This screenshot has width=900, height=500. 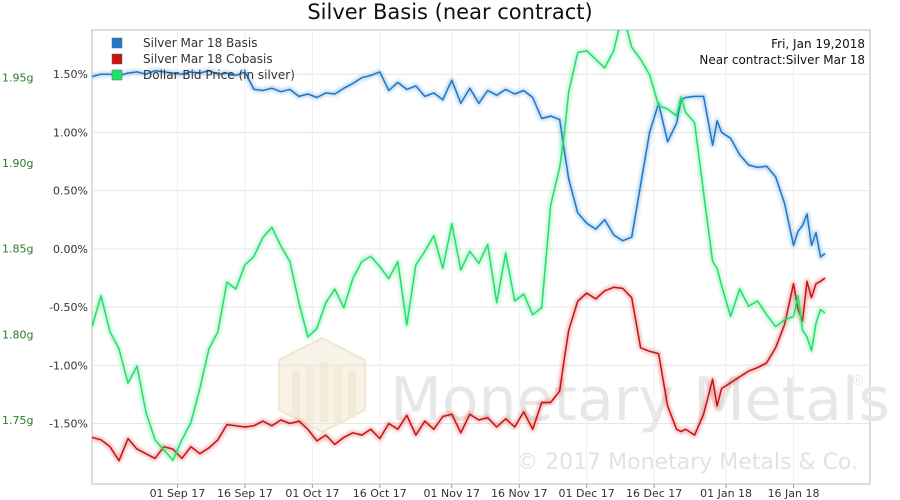 What do you see at coordinates (70, 132) in the screenshot?
I see `y-left-tick-label: 1.00%` at bounding box center [70, 132].